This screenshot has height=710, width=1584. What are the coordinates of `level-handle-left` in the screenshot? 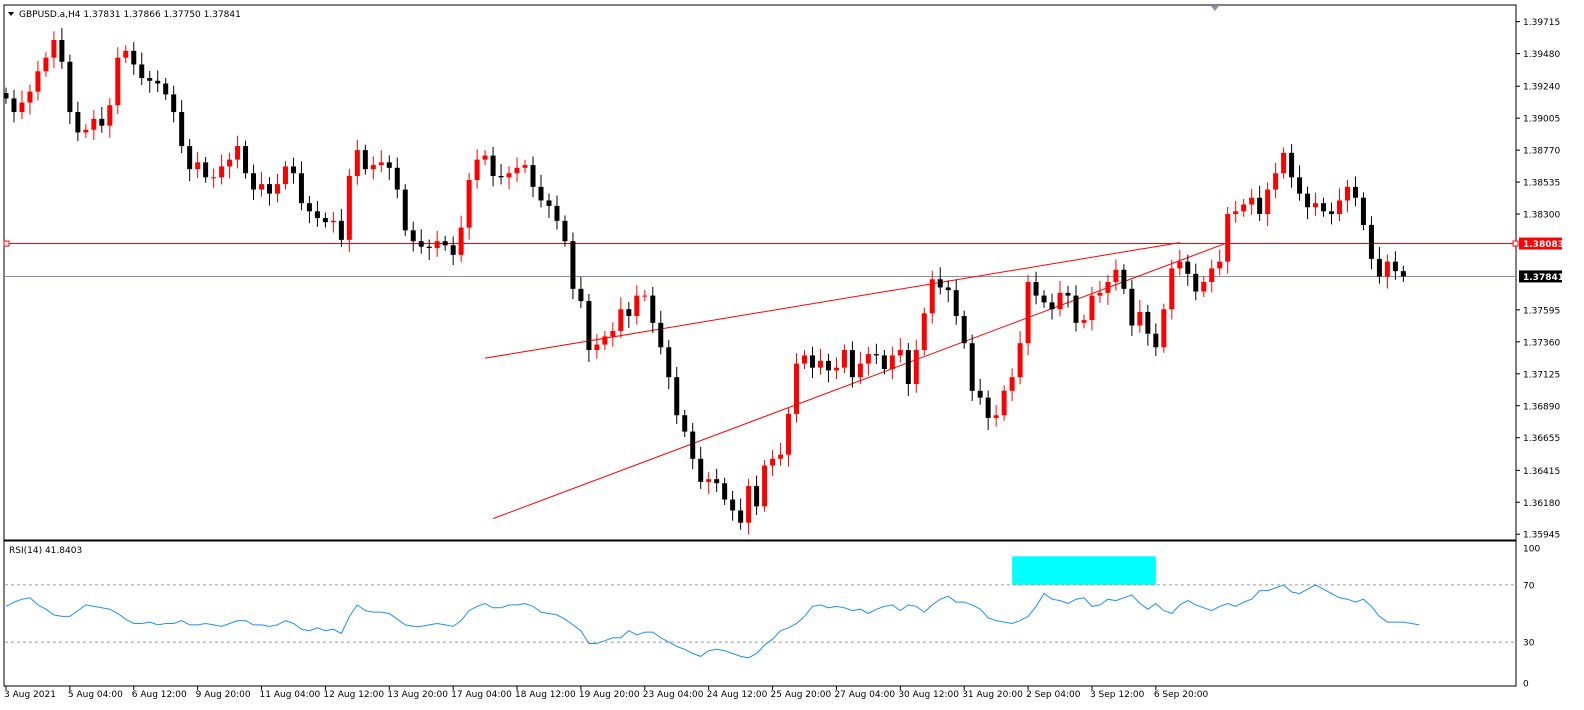 It's located at (6, 243).